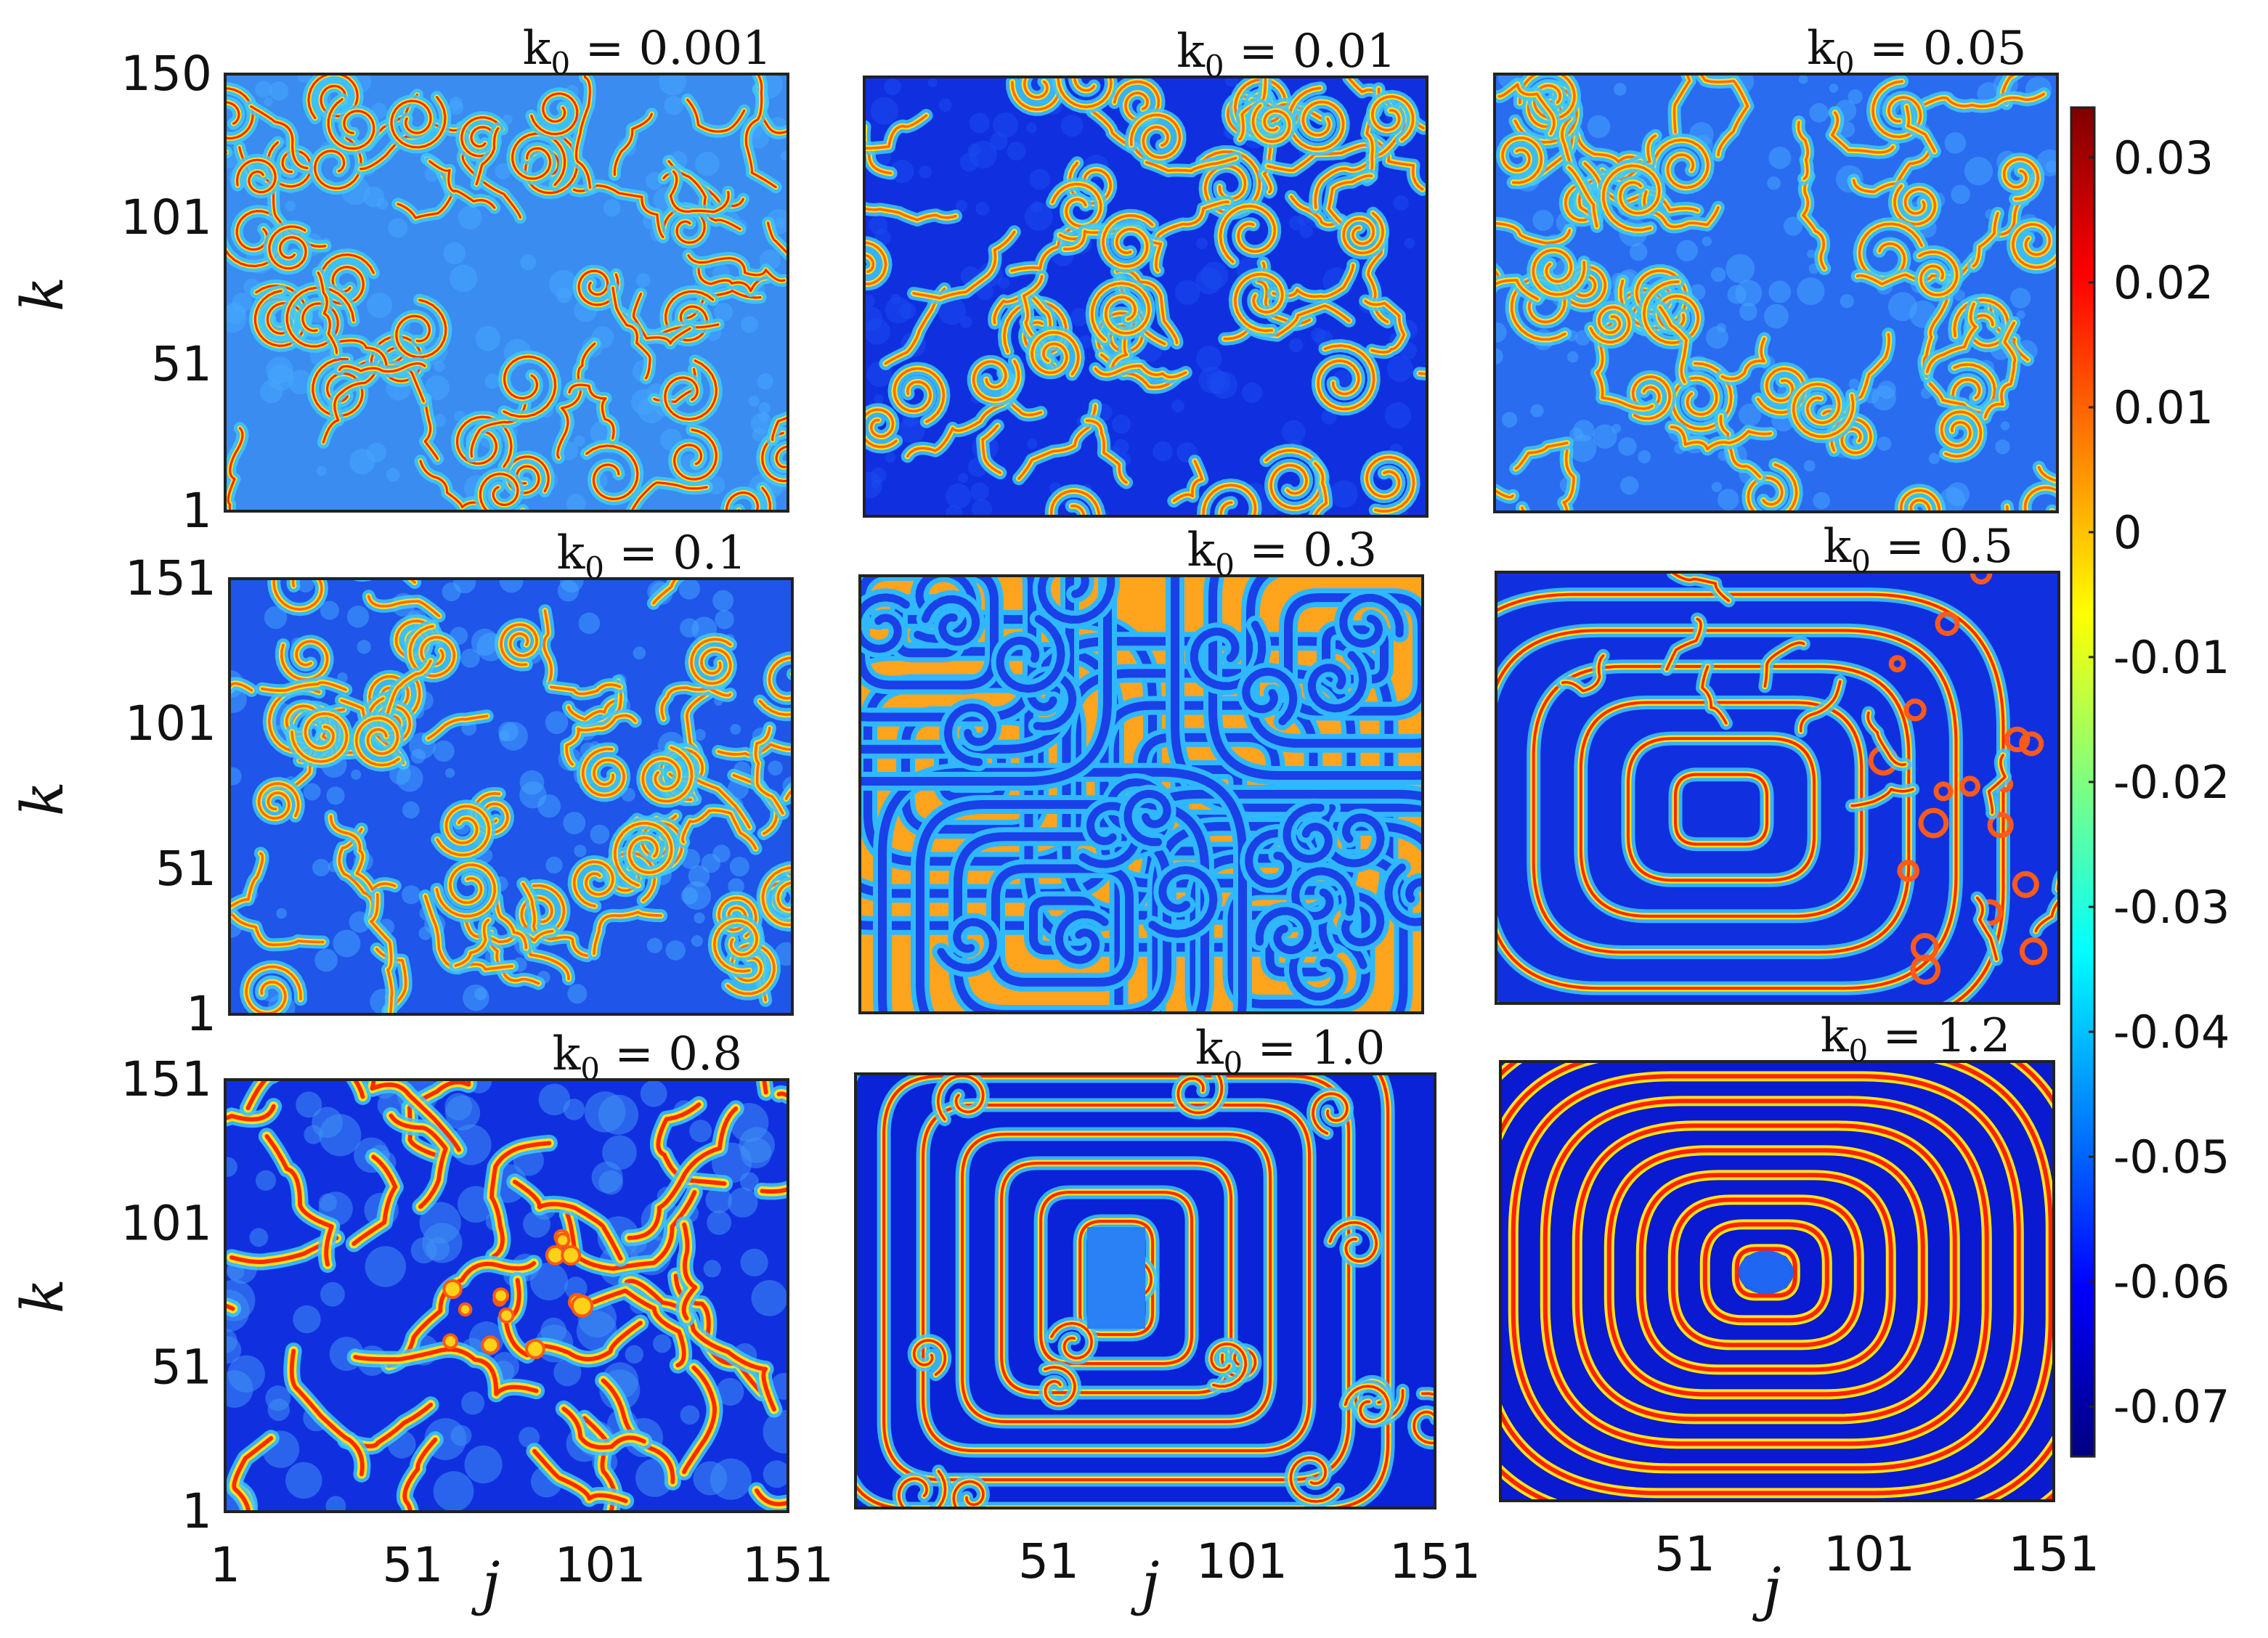 The image size is (2268, 1638). Describe the element at coordinates (1286, 54) in the screenshot. I see `panel-title: k0 = 0.01` at that location.